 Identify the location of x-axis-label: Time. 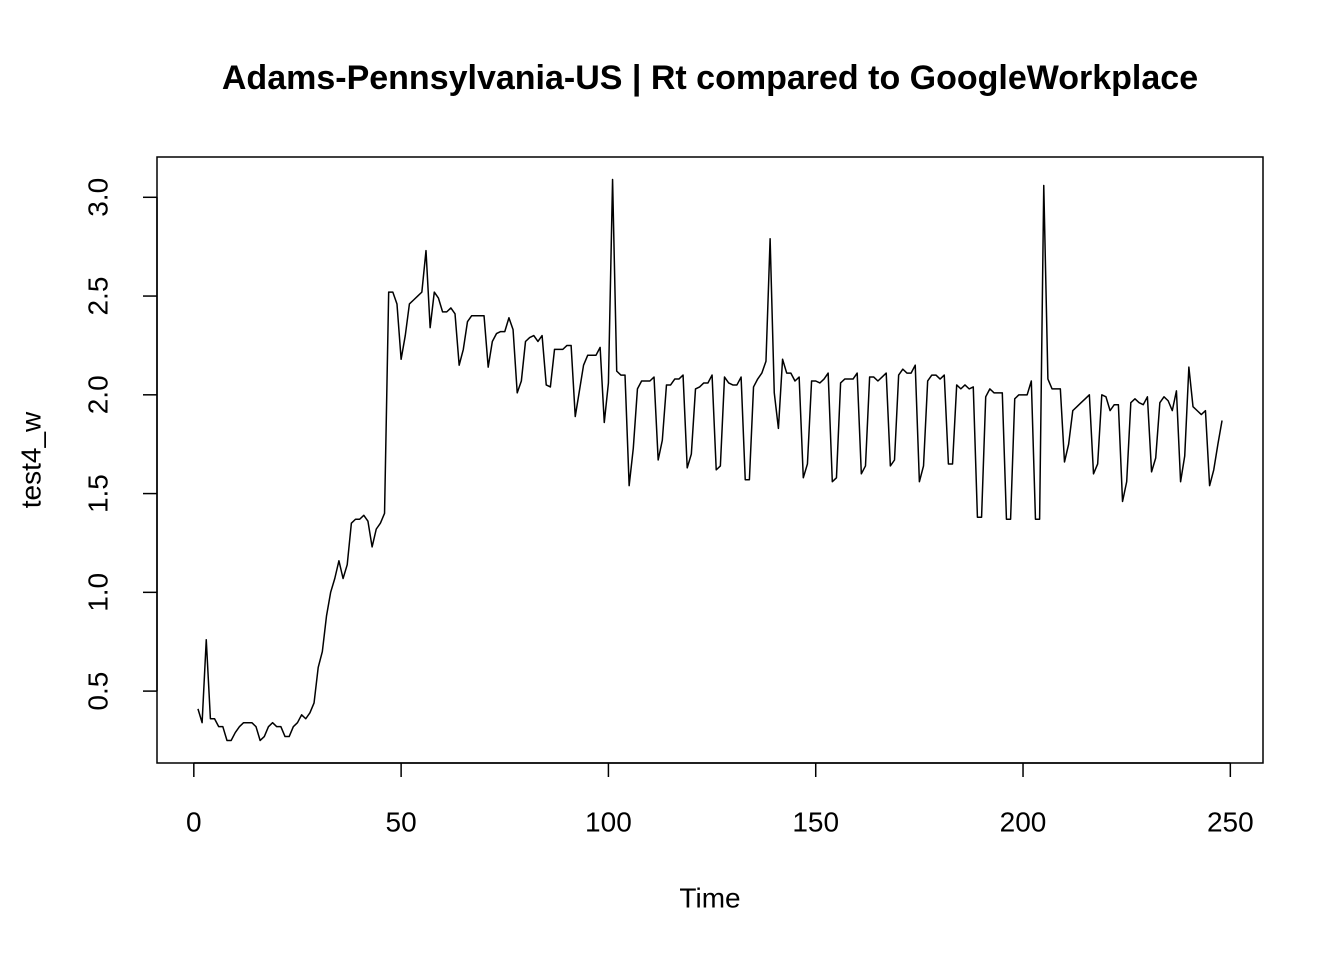
(709, 897).